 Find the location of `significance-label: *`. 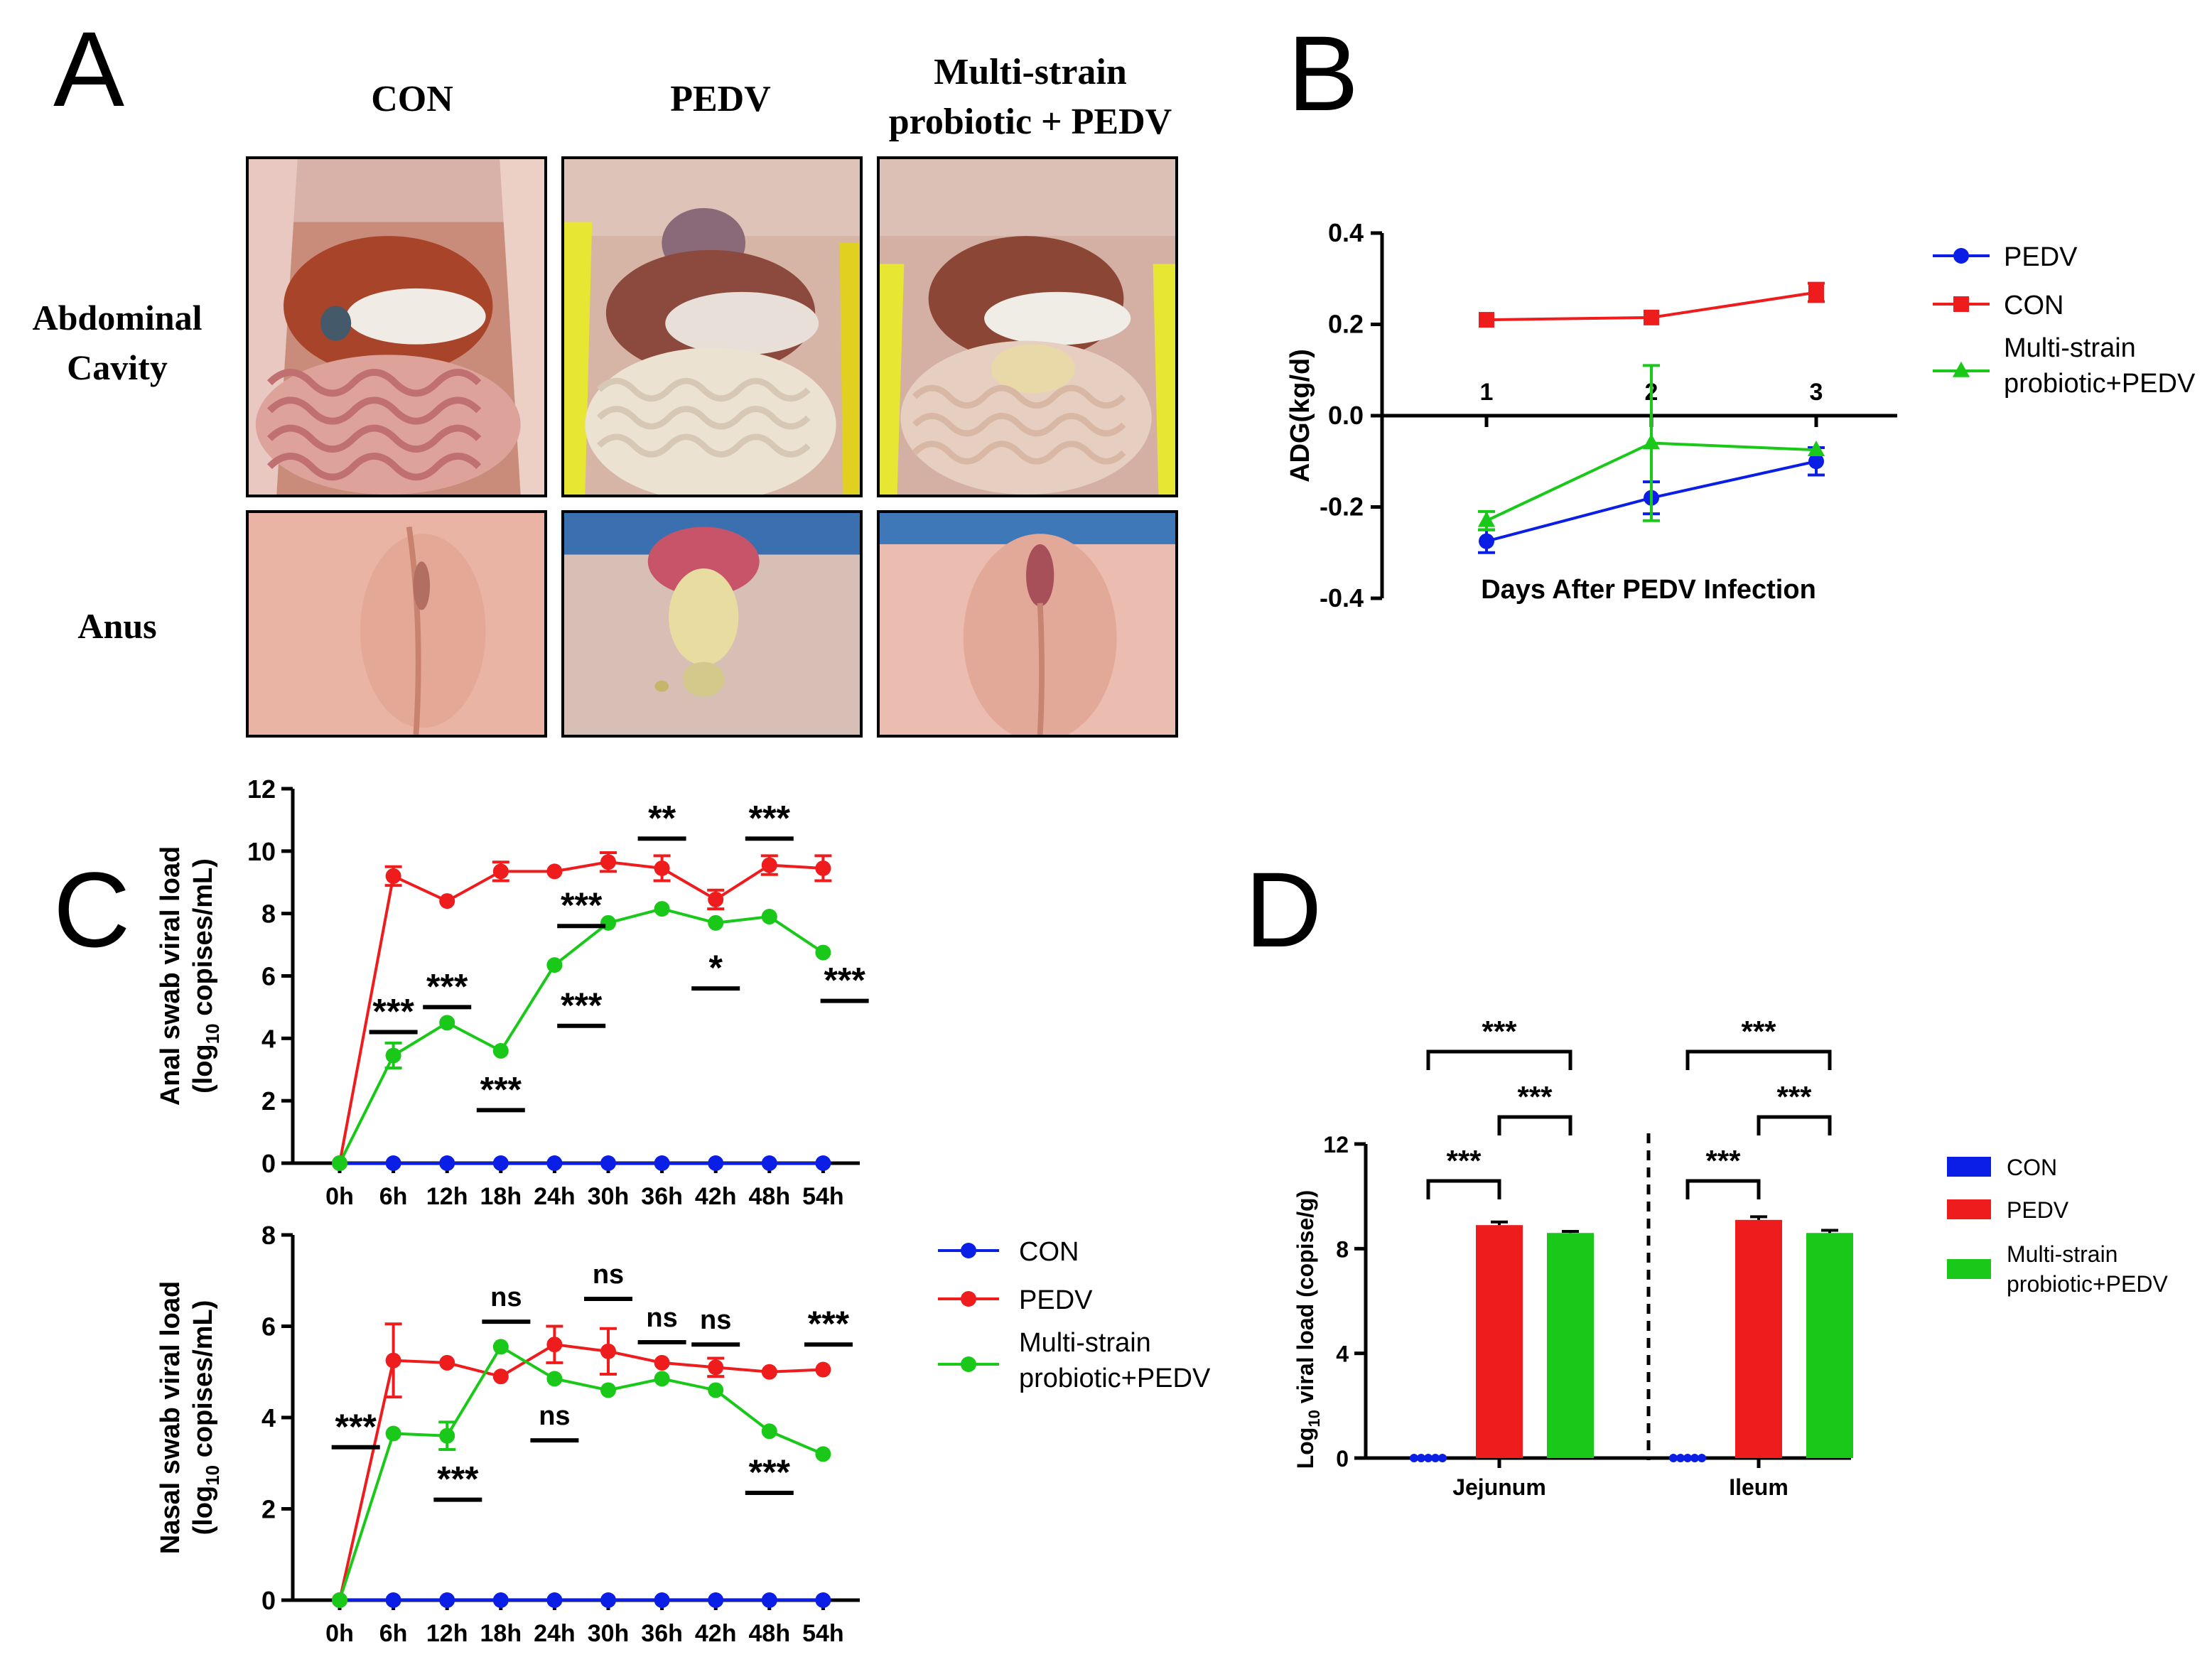

significance-label: * is located at coordinates (715, 968).